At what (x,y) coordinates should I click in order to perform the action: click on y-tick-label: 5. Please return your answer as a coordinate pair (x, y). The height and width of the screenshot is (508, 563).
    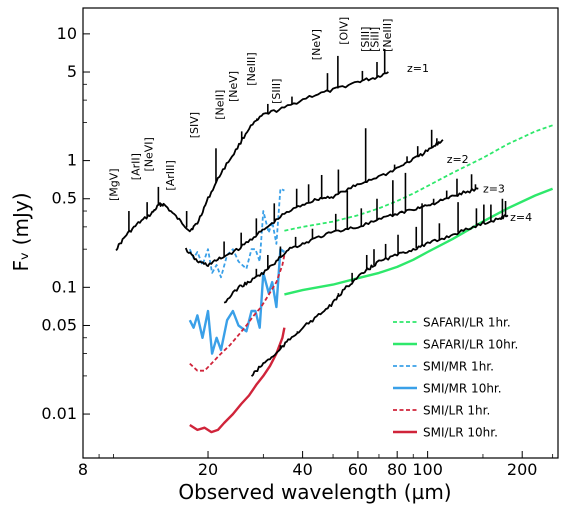
    Looking at the image, I should click on (72, 71).